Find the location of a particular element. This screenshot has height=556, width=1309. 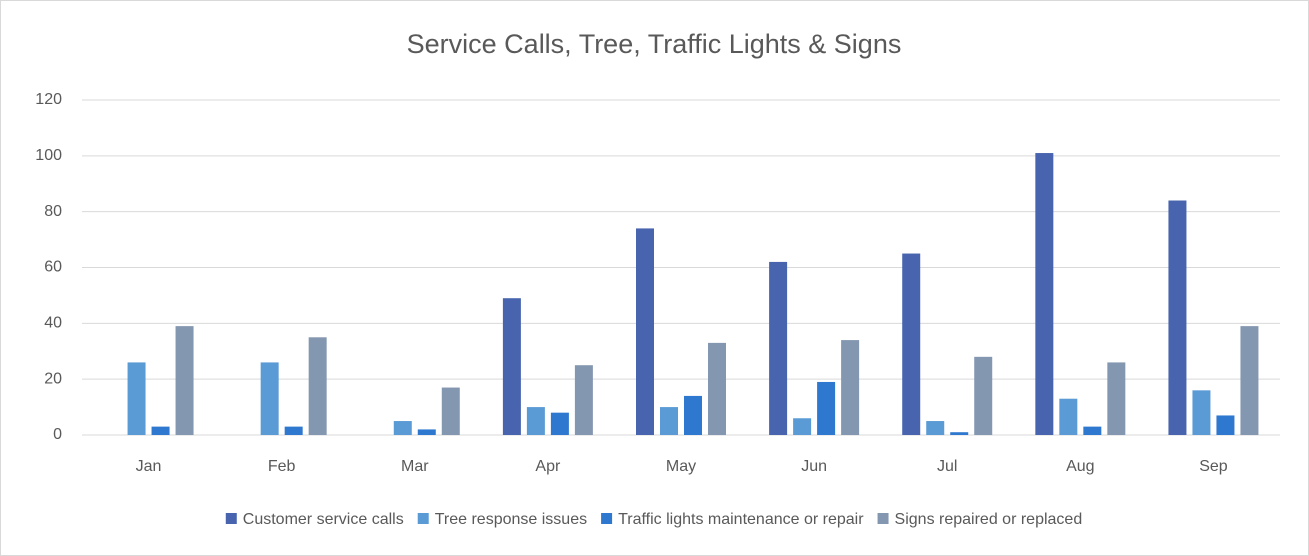

y-tick-label: 20 is located at coordinates (53, 378).